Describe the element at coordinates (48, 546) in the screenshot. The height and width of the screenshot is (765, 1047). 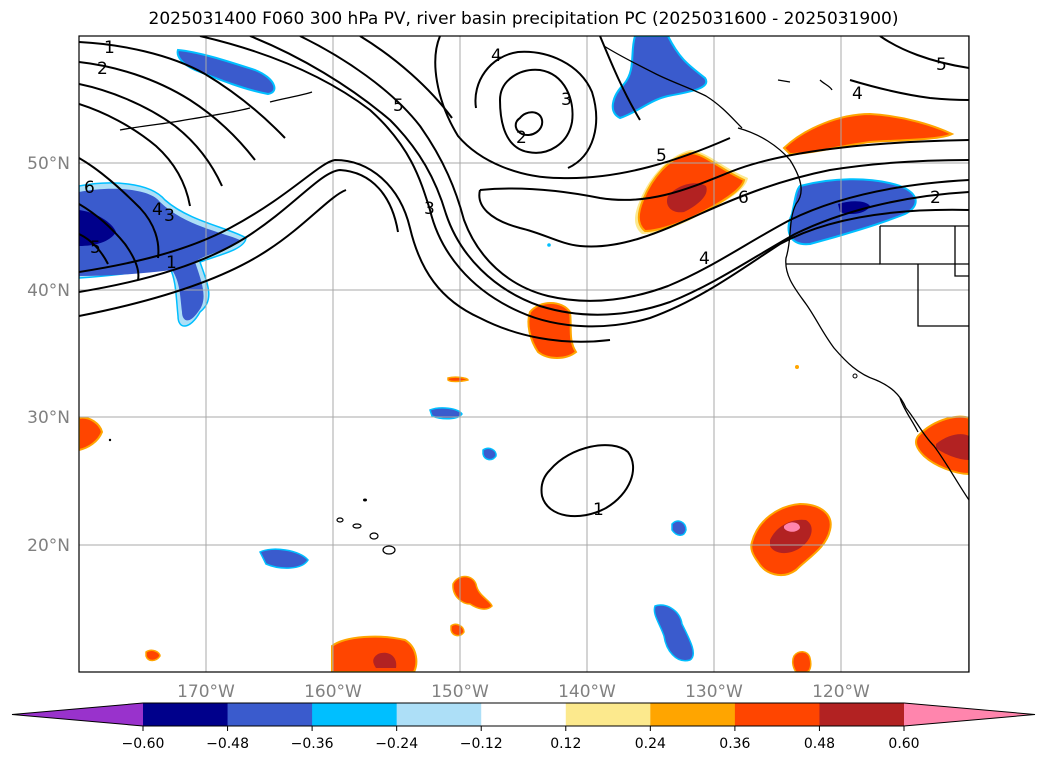
I see `lat-label: 20°N` at that location.